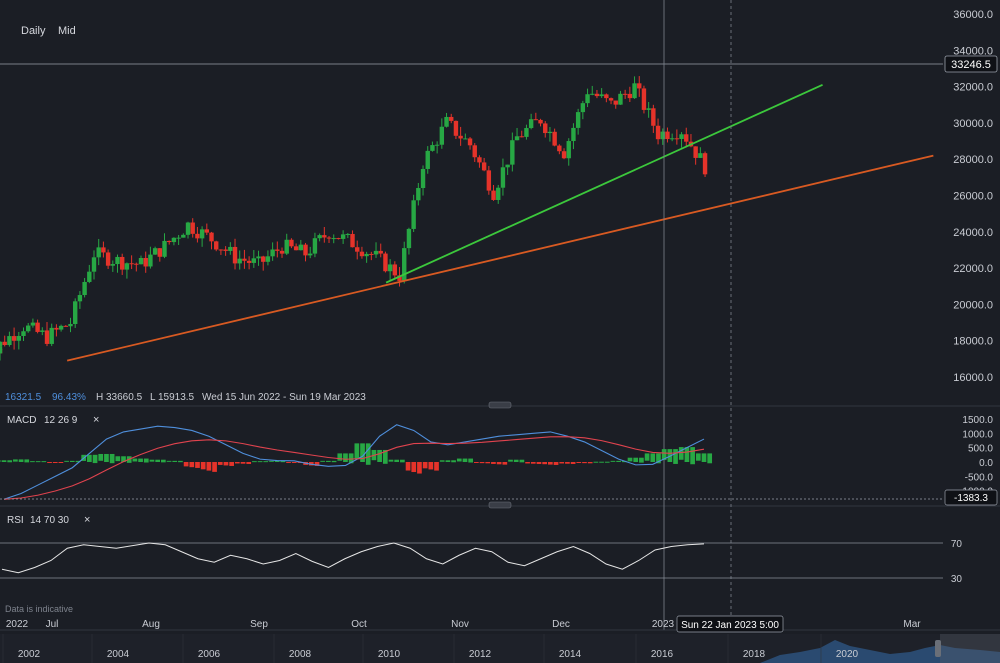 The height and width of the screenshot is (663, 1000). What do you see at coordinates (604, 183) in the screenshot?
I see `green-trendline` at bounding box center [604, 183].